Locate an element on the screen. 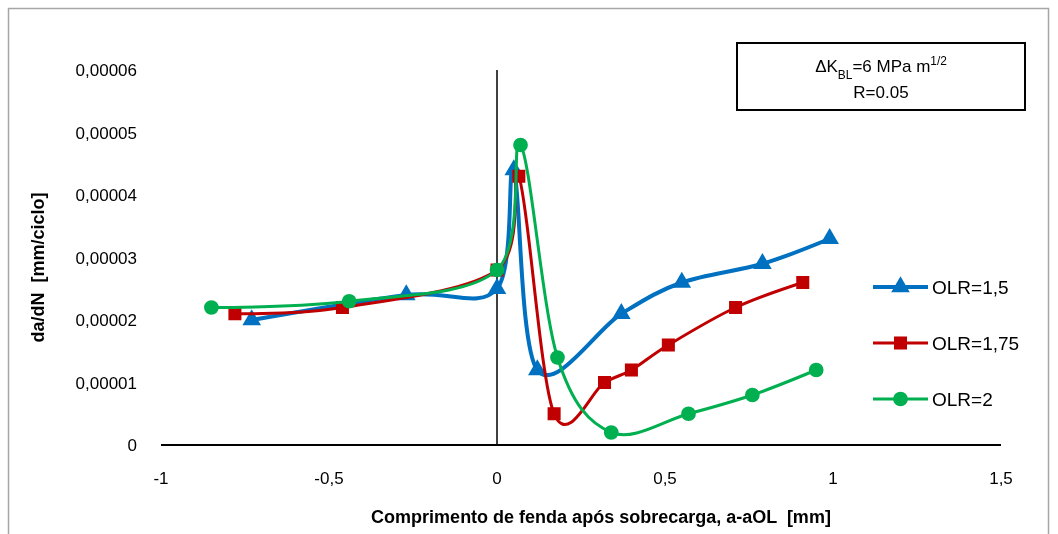  y-tick-label: 0 is located at coordinates (132, 445).